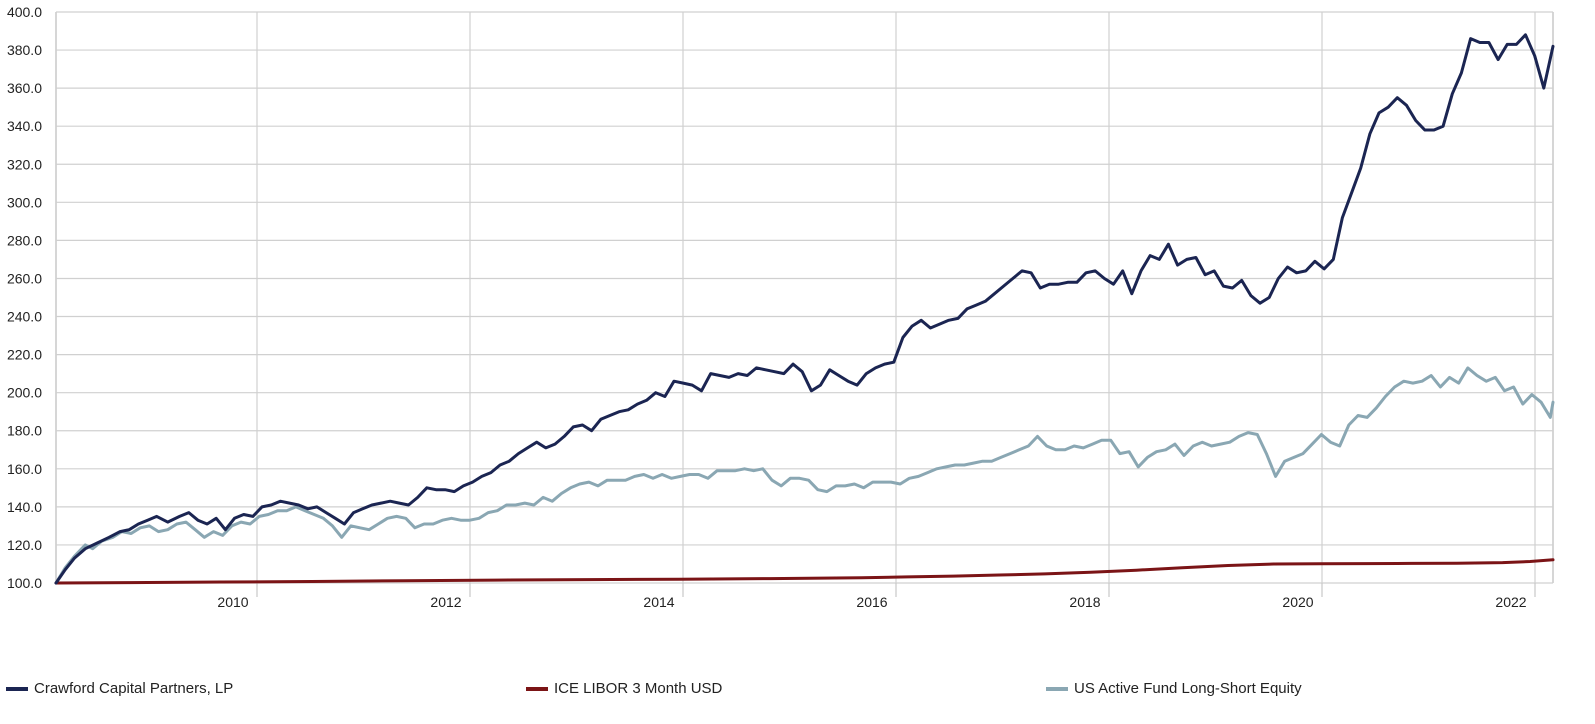 The height and width of the screenshot is (724, 1595). What do you see at coordinates (24, 88) in the screenshot?
I see `y-tick-label: 360.0` at bounding box center [24, 88].